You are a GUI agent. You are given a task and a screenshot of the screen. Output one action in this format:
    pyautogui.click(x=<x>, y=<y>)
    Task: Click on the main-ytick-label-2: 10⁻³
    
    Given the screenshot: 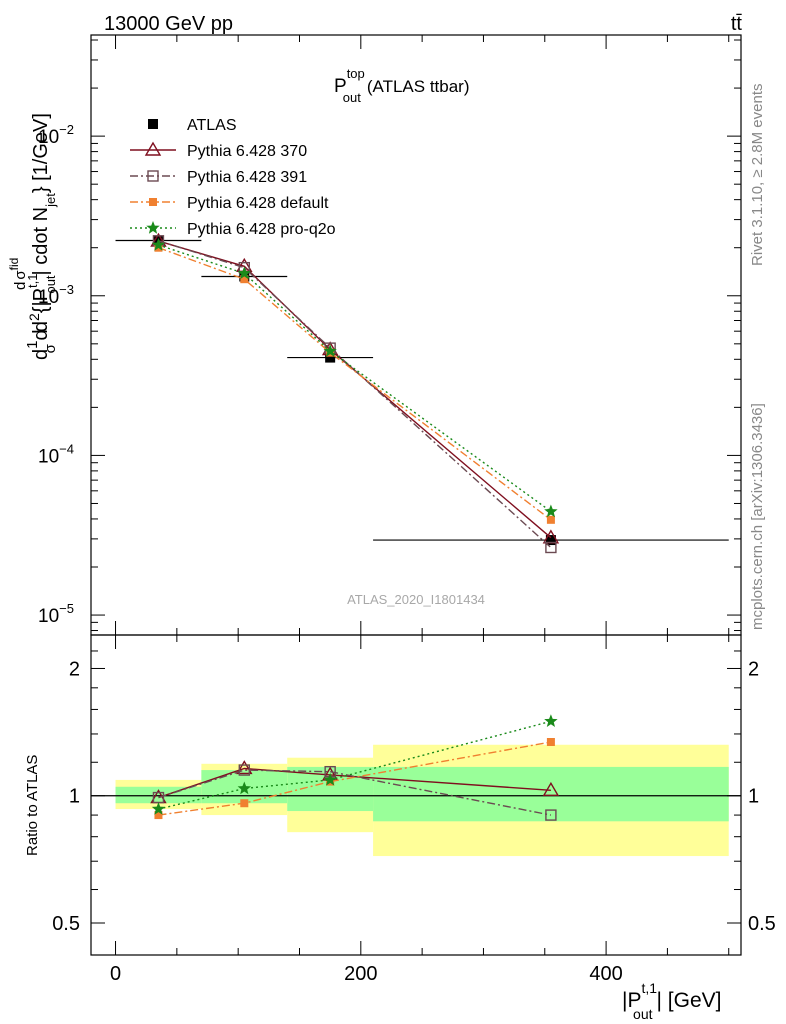 What is the action you would take?
    pyautogui.click(x=56, y=295)
    